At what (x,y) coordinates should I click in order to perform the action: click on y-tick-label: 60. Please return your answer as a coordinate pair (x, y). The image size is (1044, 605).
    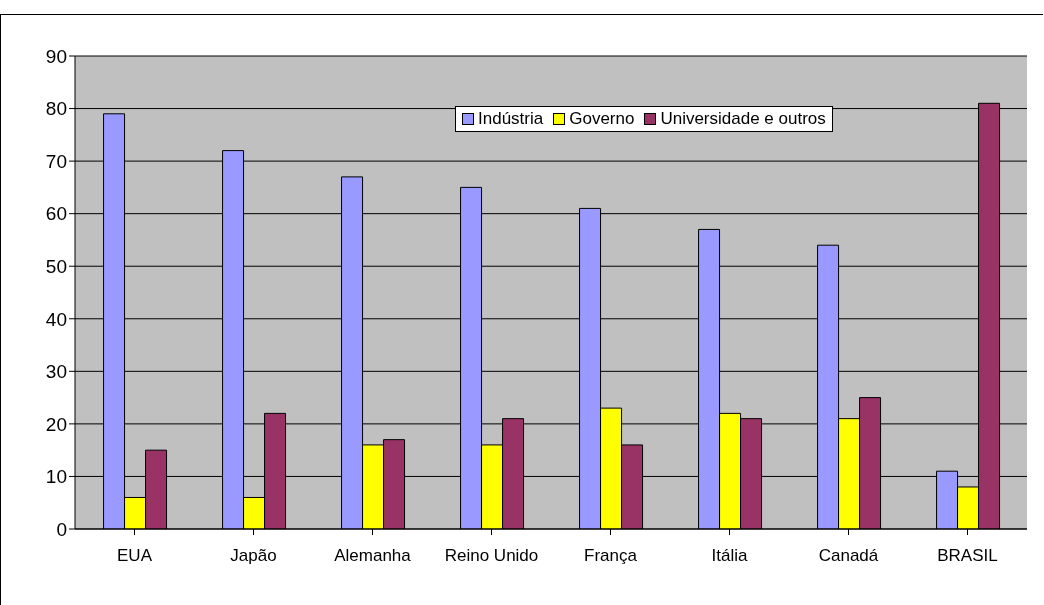
    Looking at the image, I should click on (56, 214).